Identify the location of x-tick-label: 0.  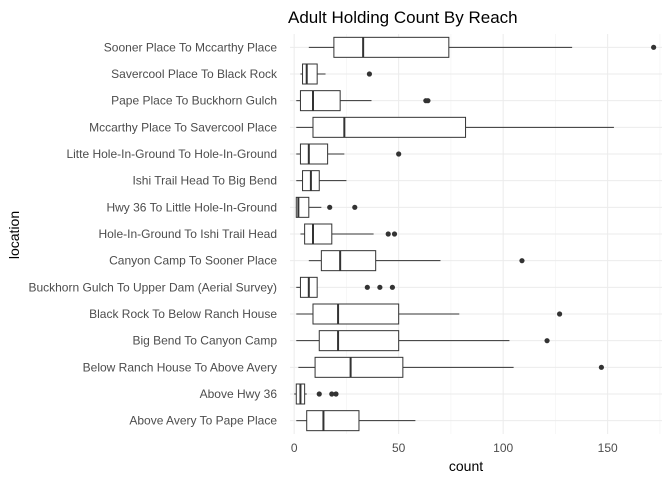
(294, 448).